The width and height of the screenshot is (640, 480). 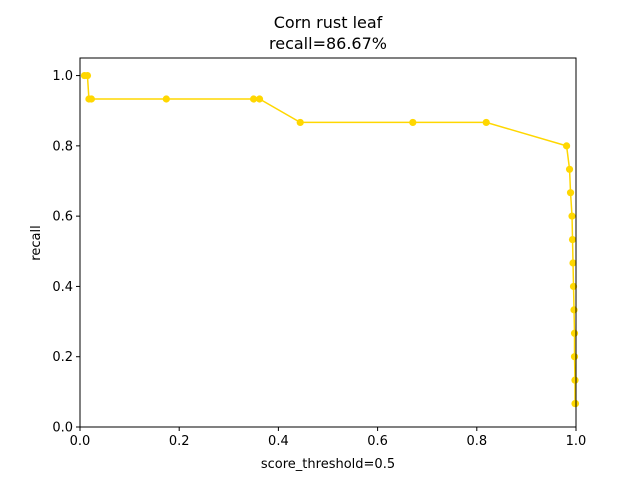 What do you see at coordinates (62, 428) in the screenshot?
I see `y-tick-label: 0.0` at bounding box center [62, 428].